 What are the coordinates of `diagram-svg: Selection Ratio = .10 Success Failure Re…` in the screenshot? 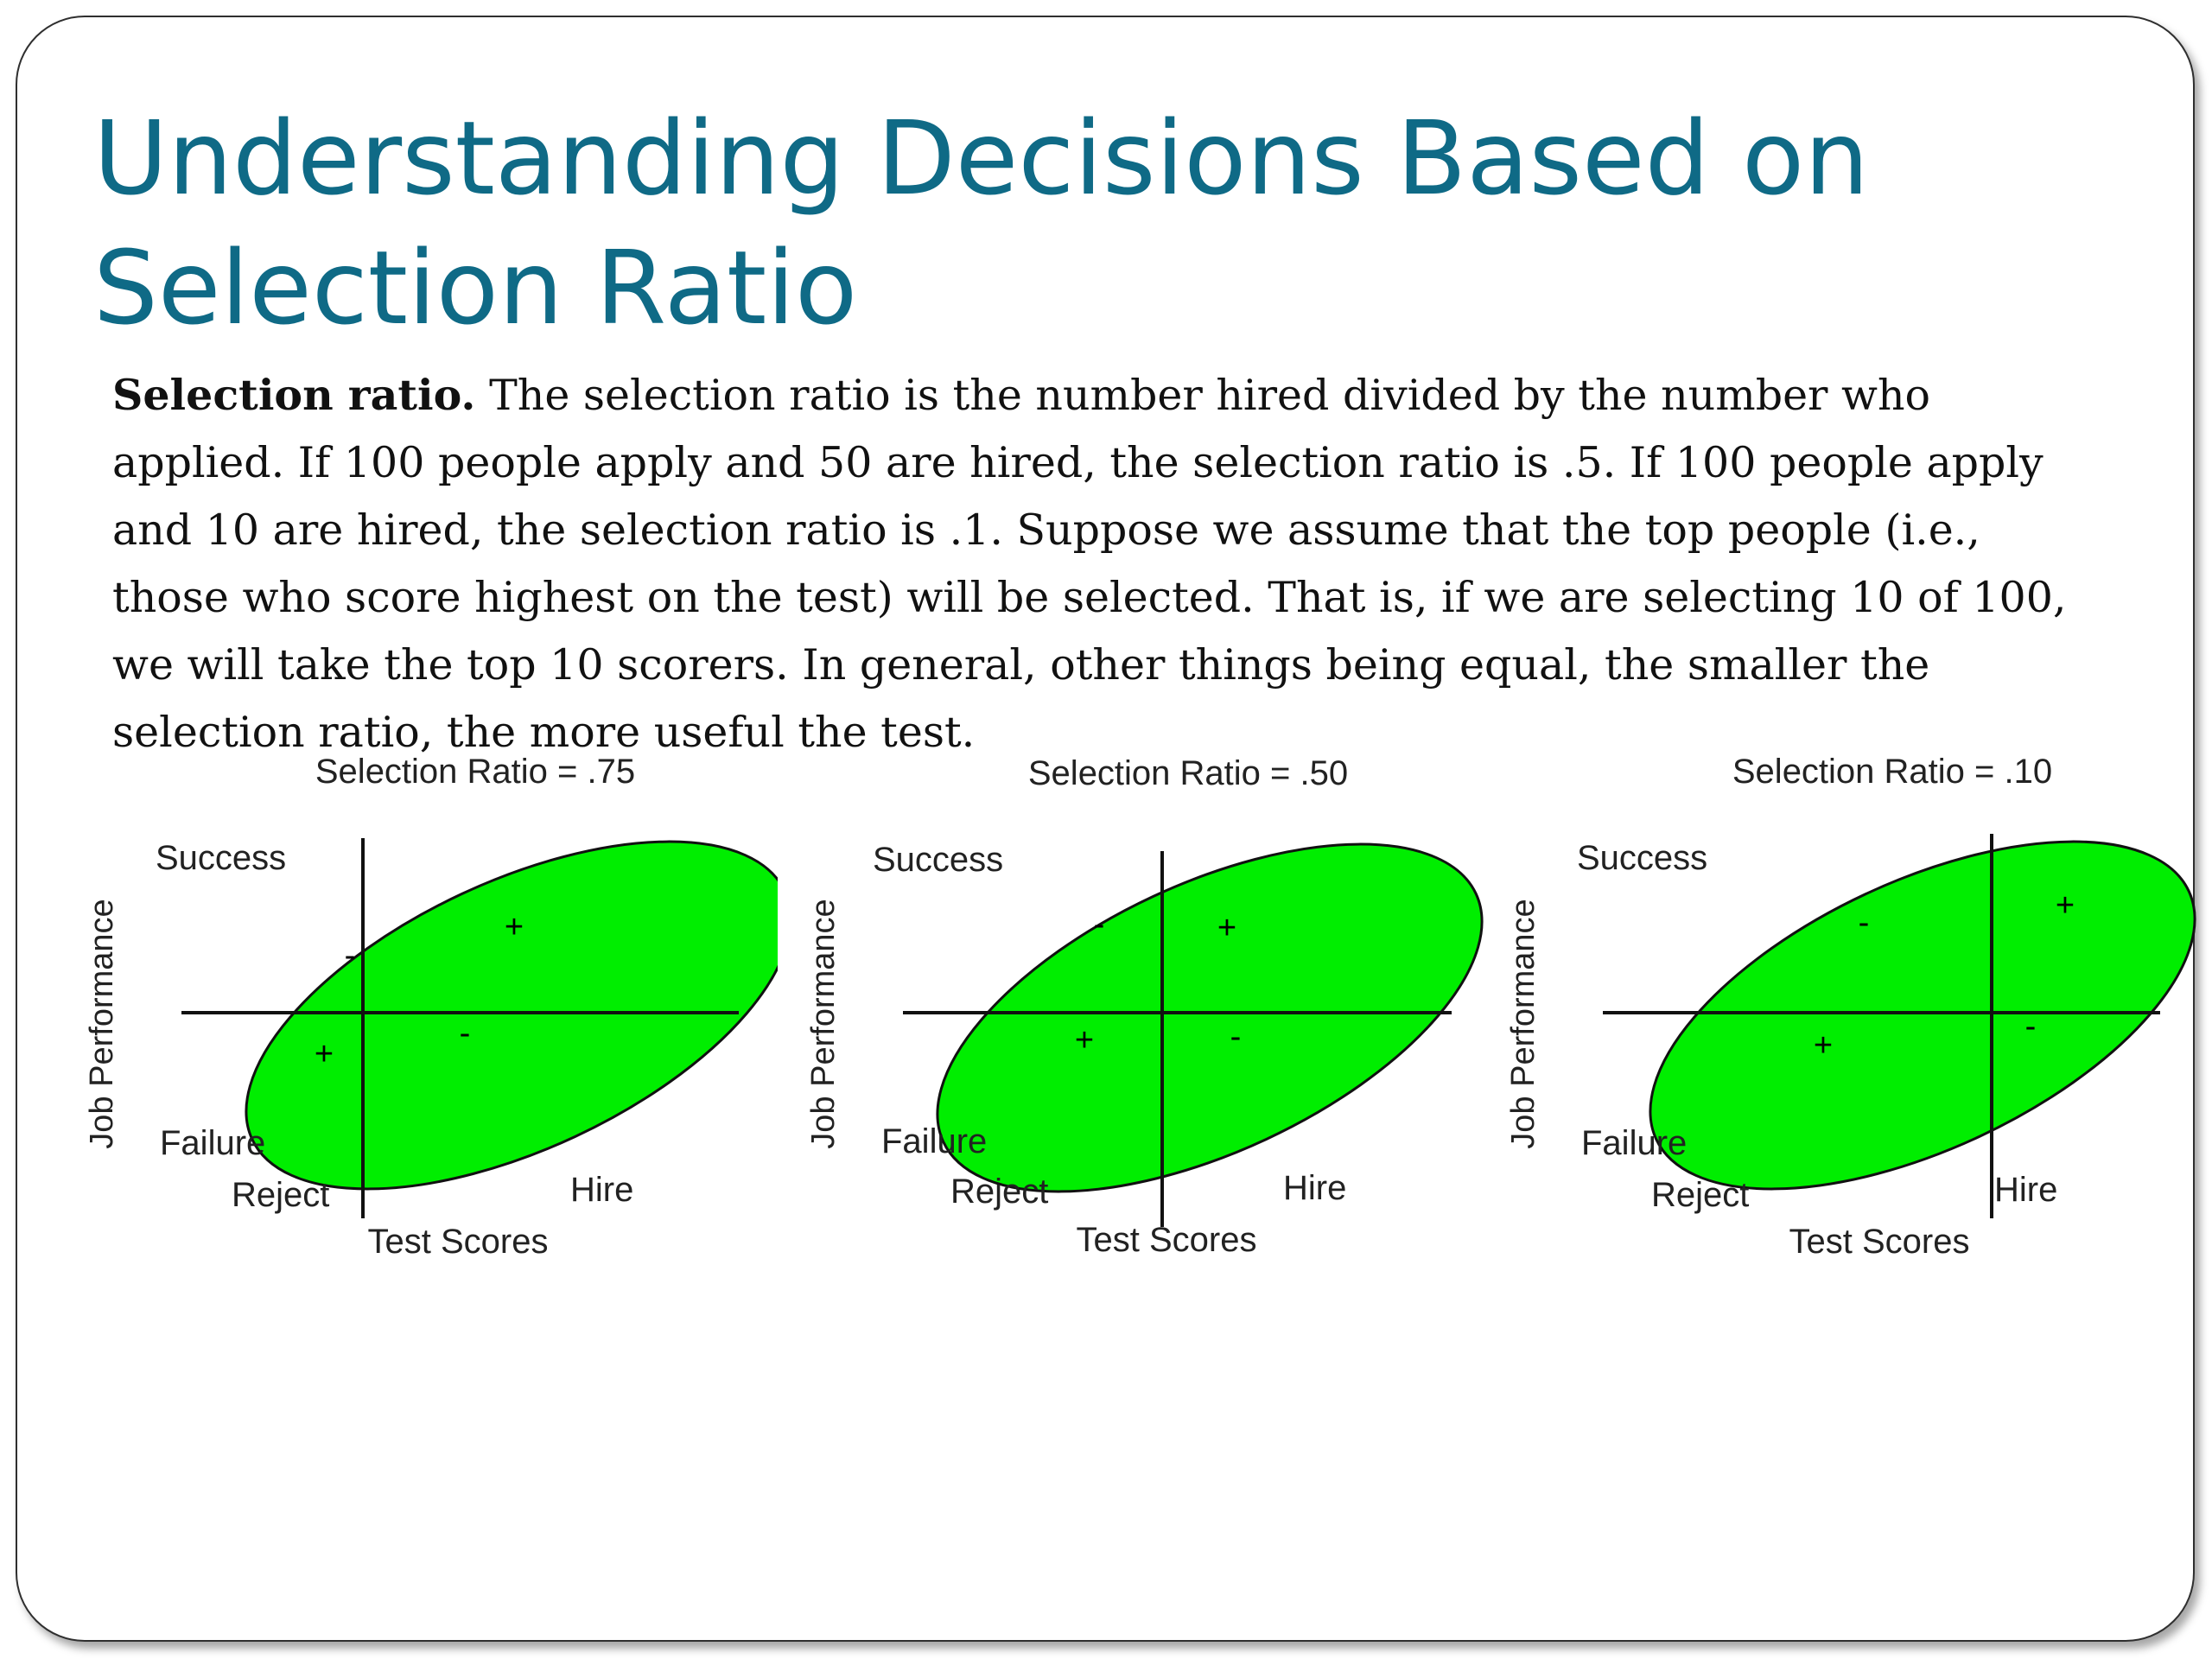 It's located at (1850, 1007).